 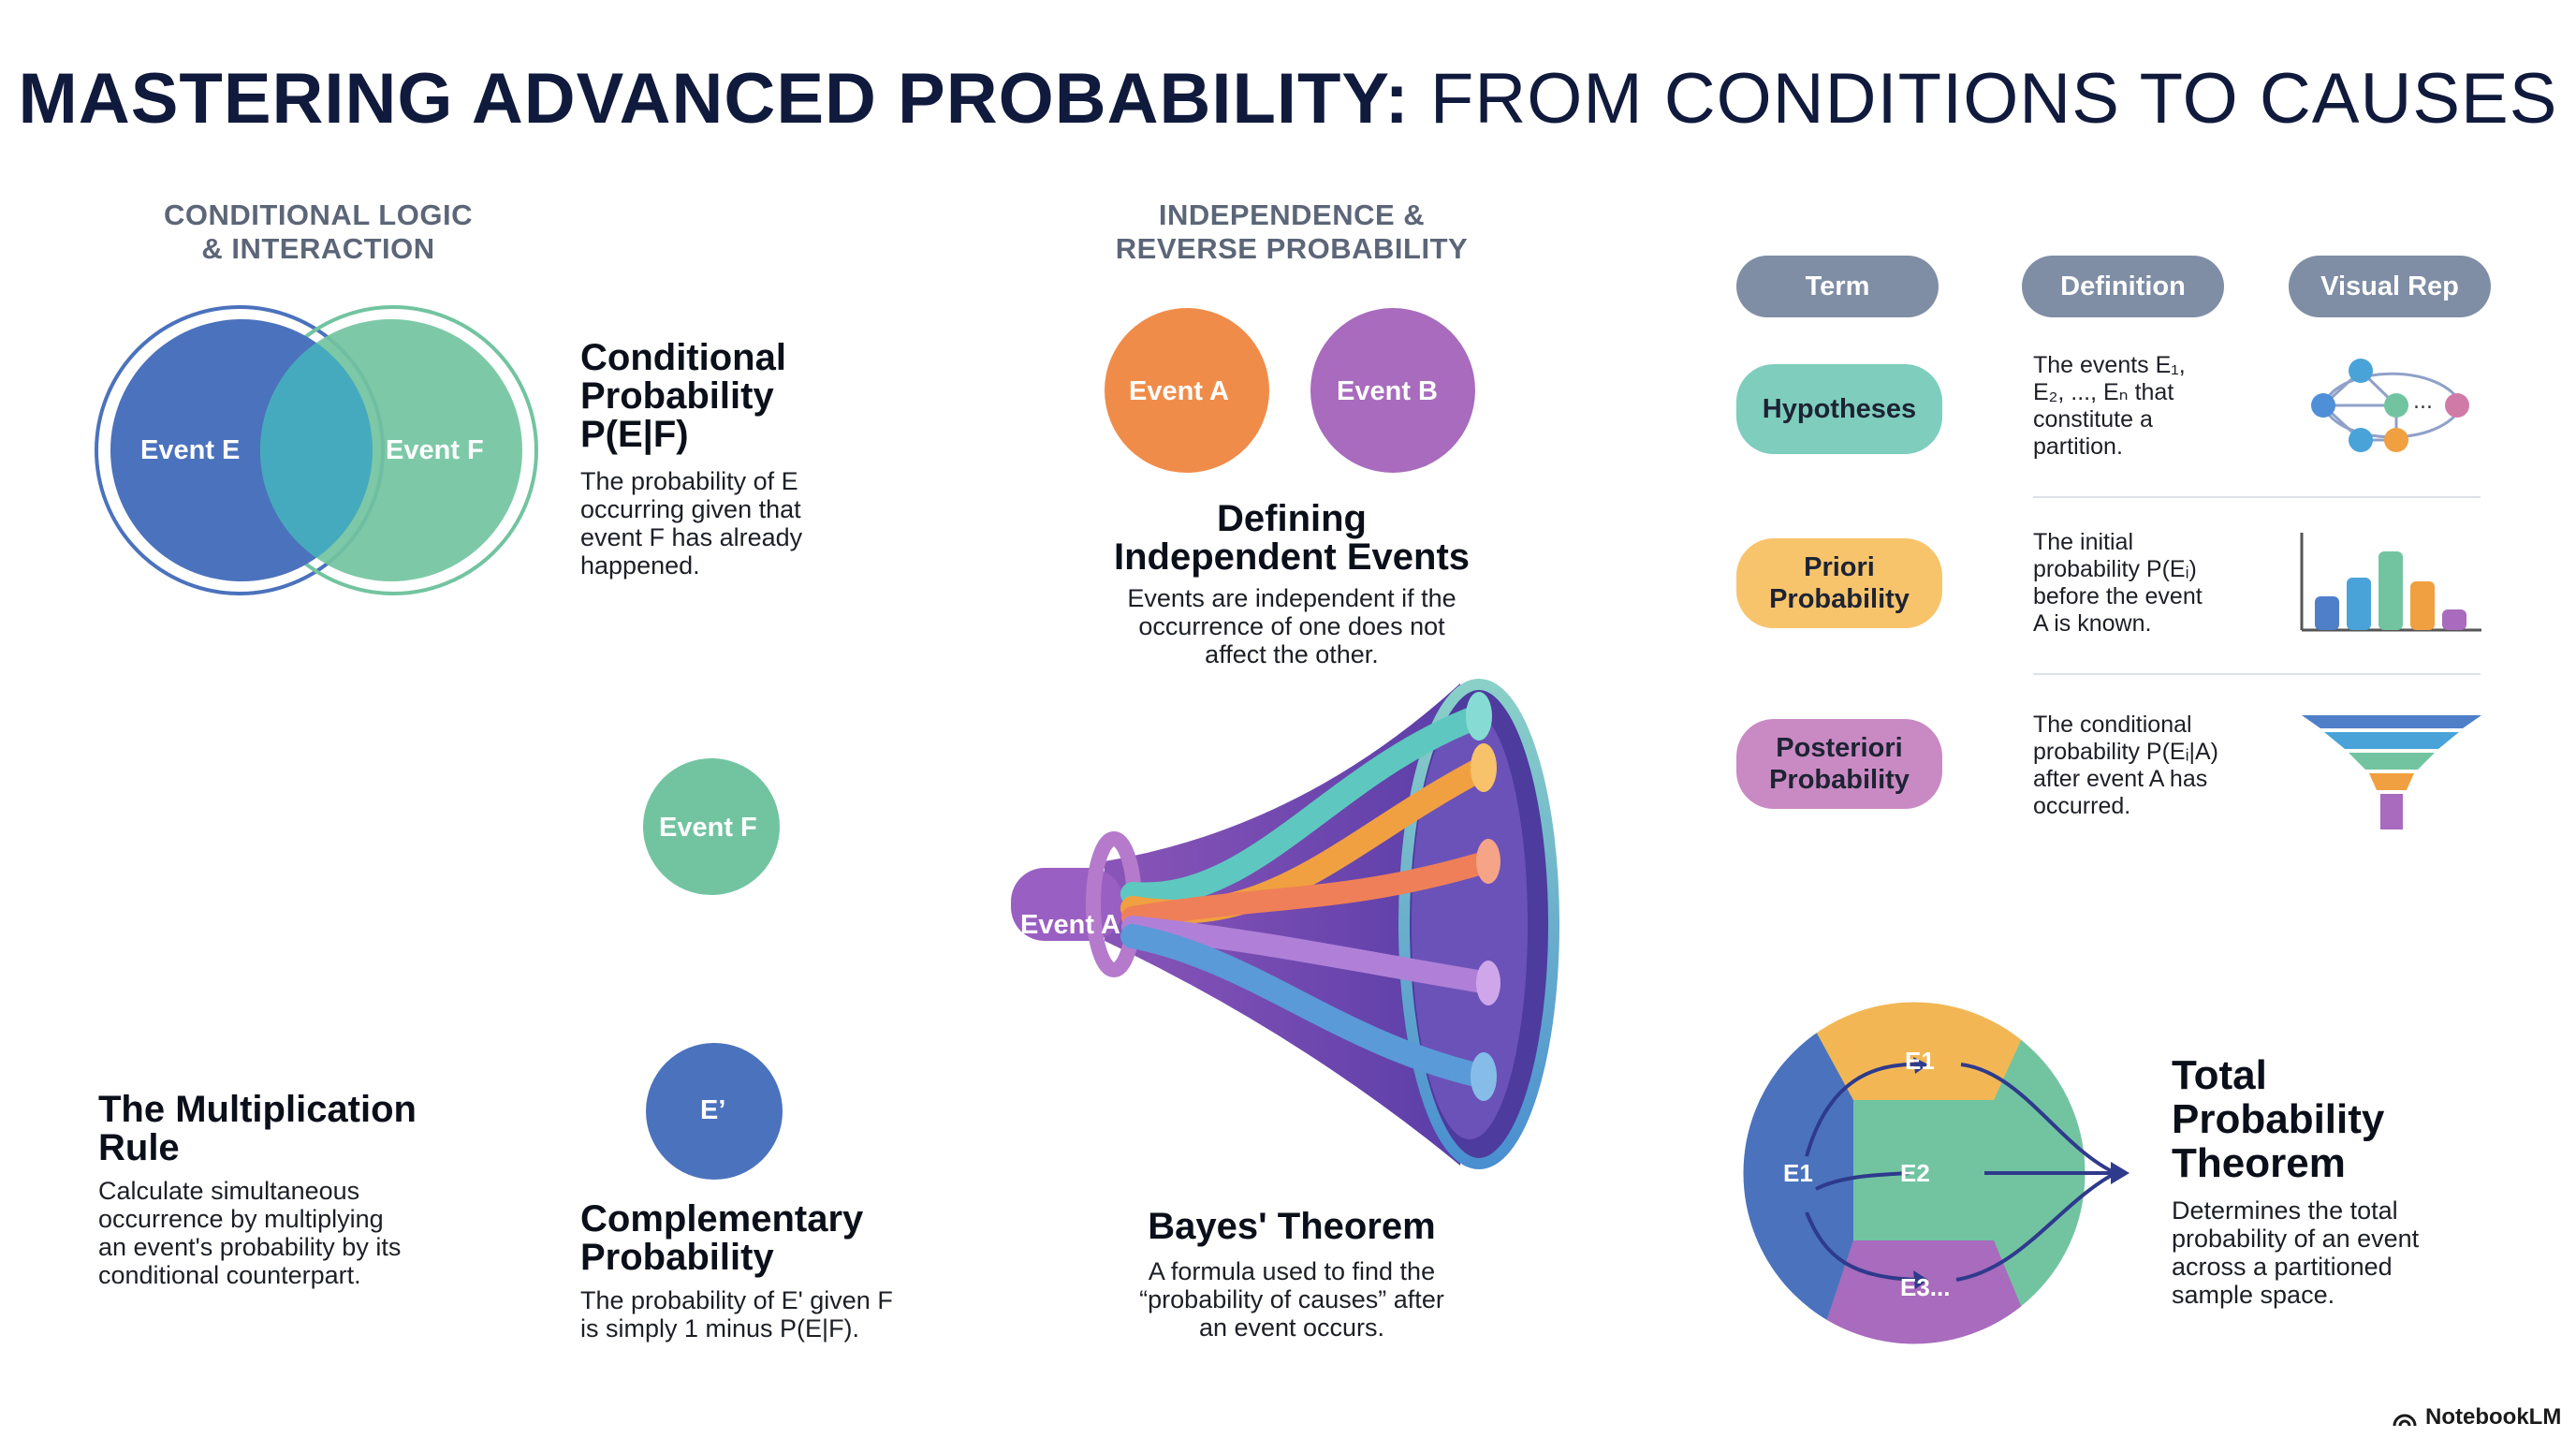 I want to click on e-prime-disc, so click(x=714, y=1111).